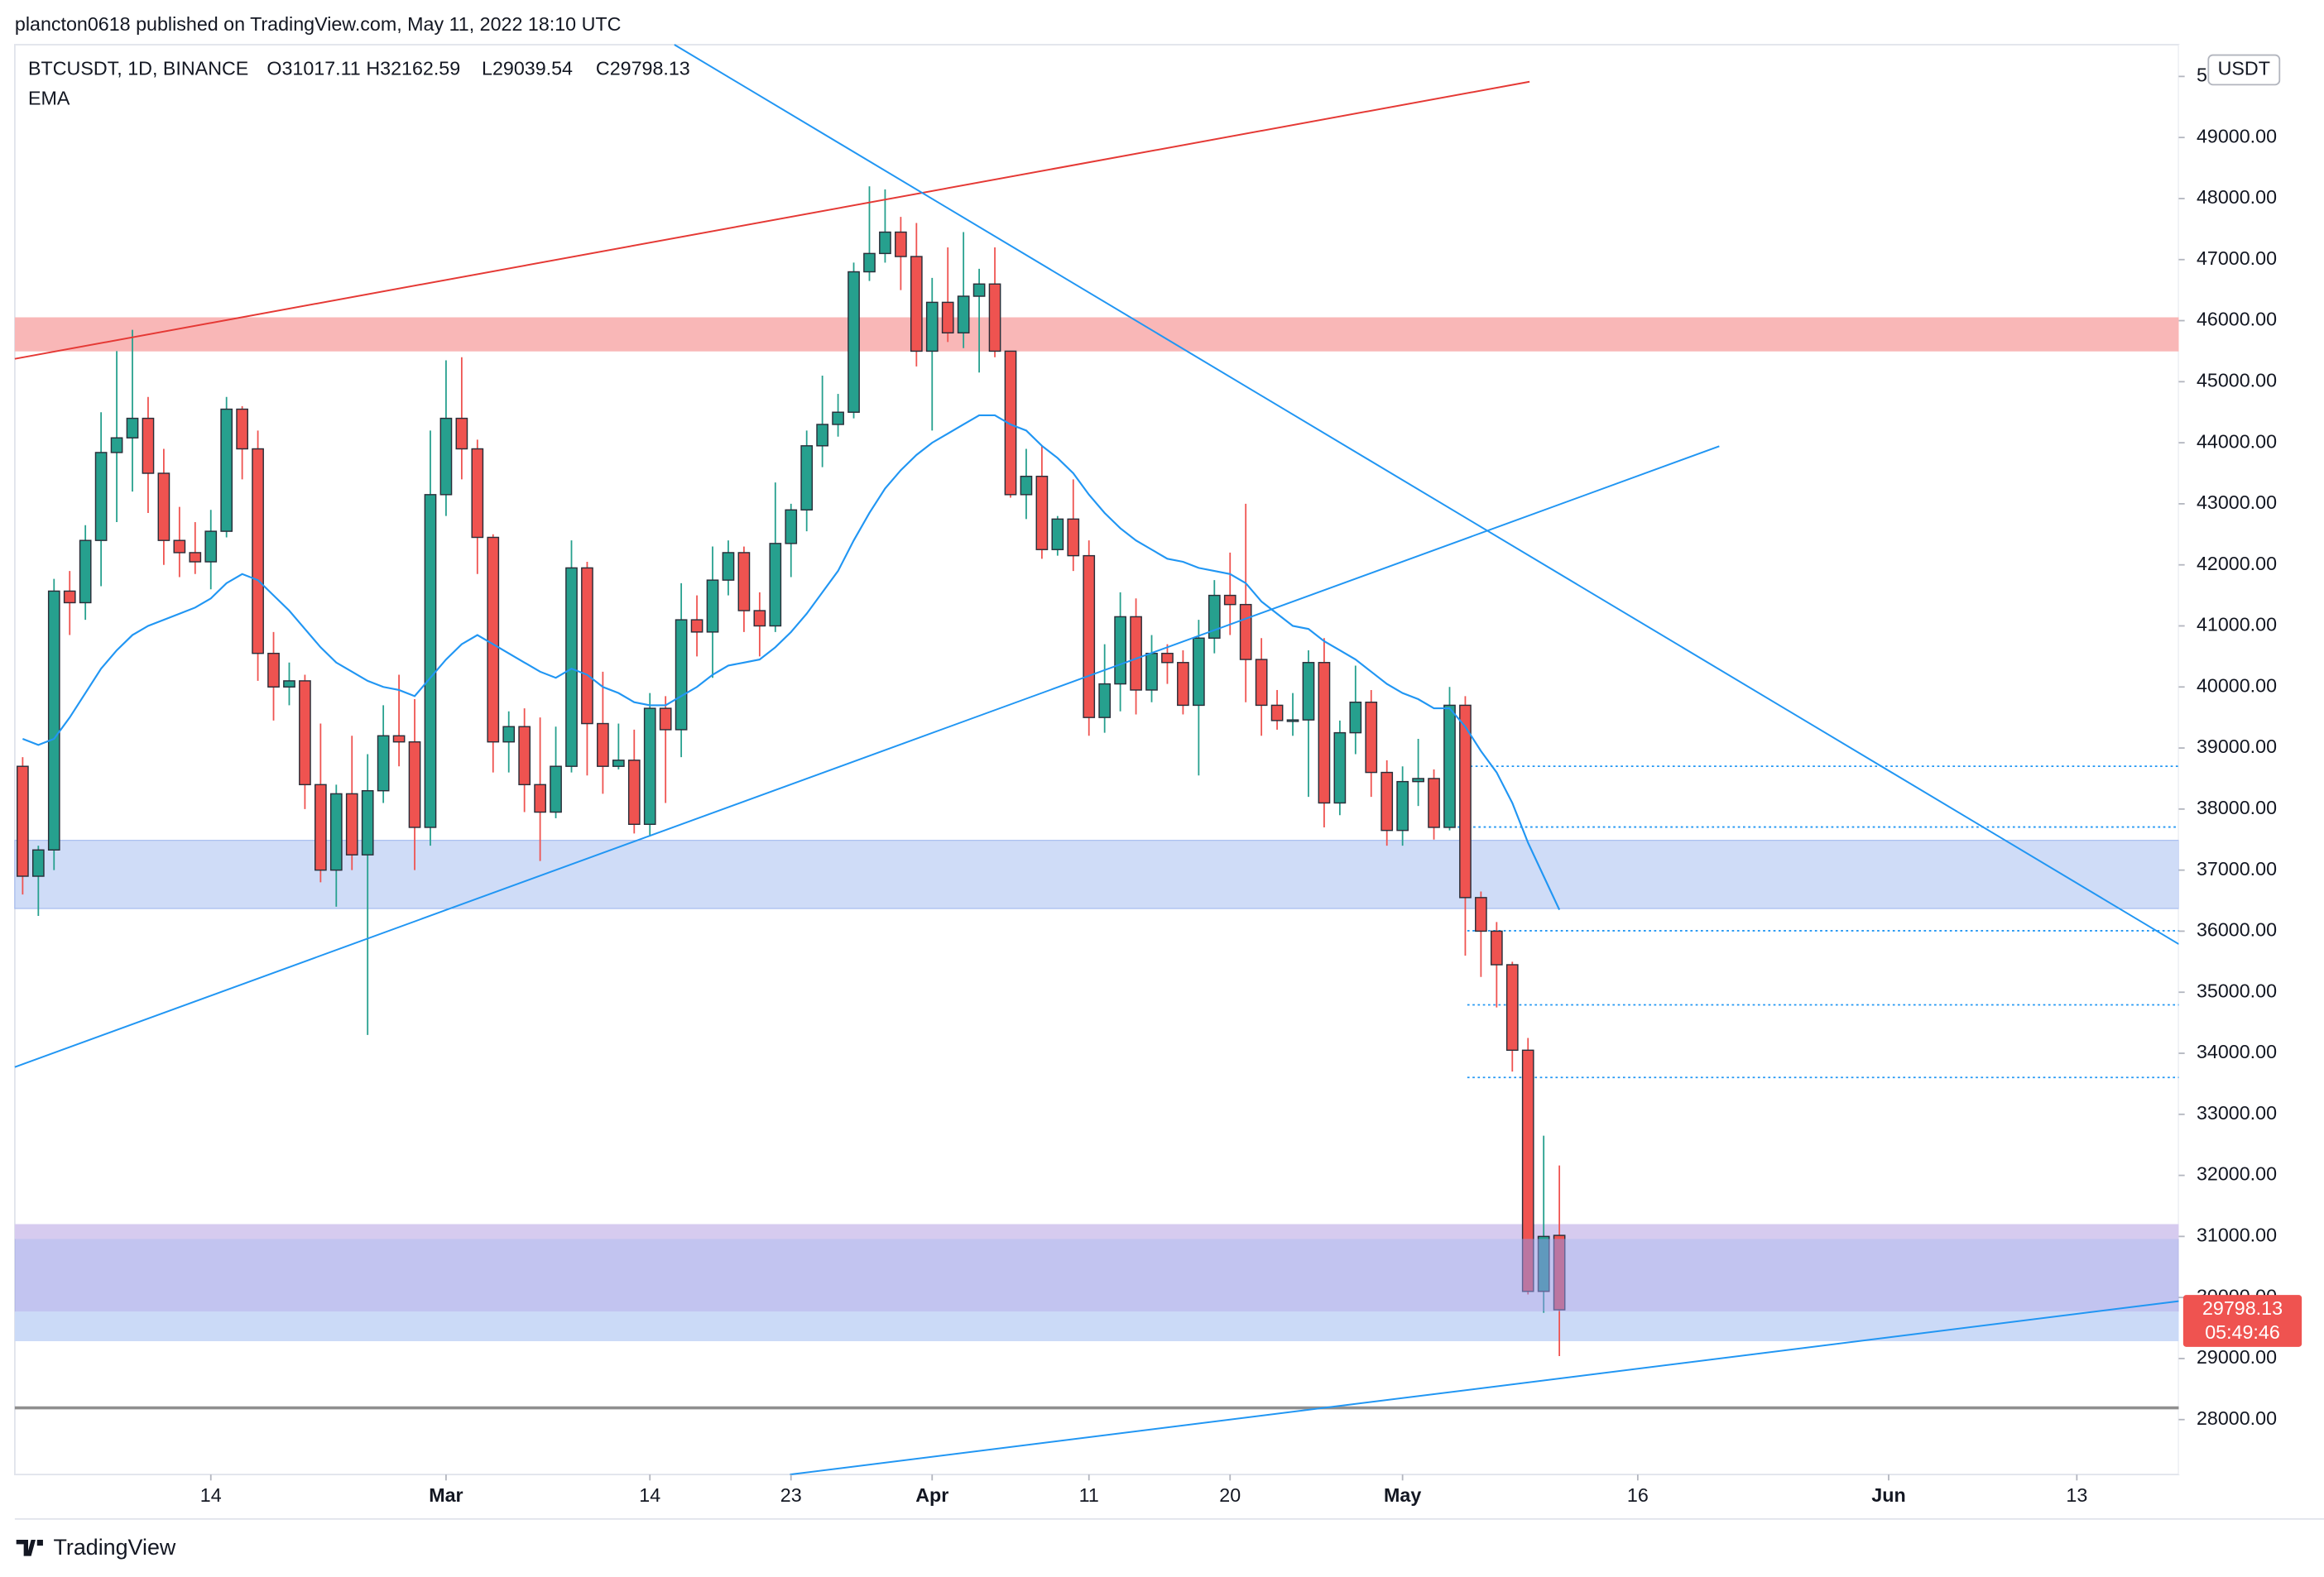  Describe the element at coordinates (30, 1547) in the screenshot. I see `logo-icon` at that location.